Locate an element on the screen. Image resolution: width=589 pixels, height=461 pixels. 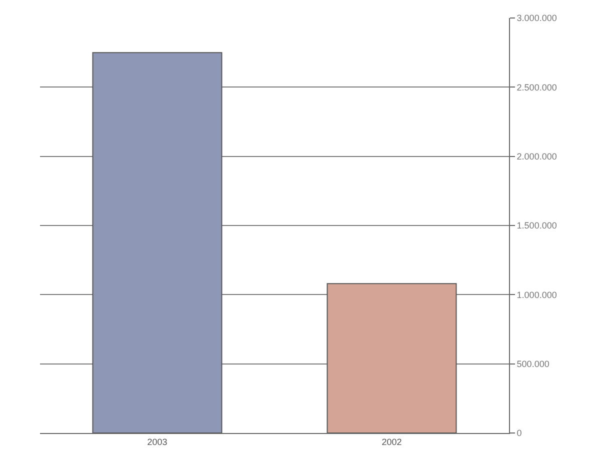
y-tick-label: 3.000.000 is located at coordinates (536, 18).